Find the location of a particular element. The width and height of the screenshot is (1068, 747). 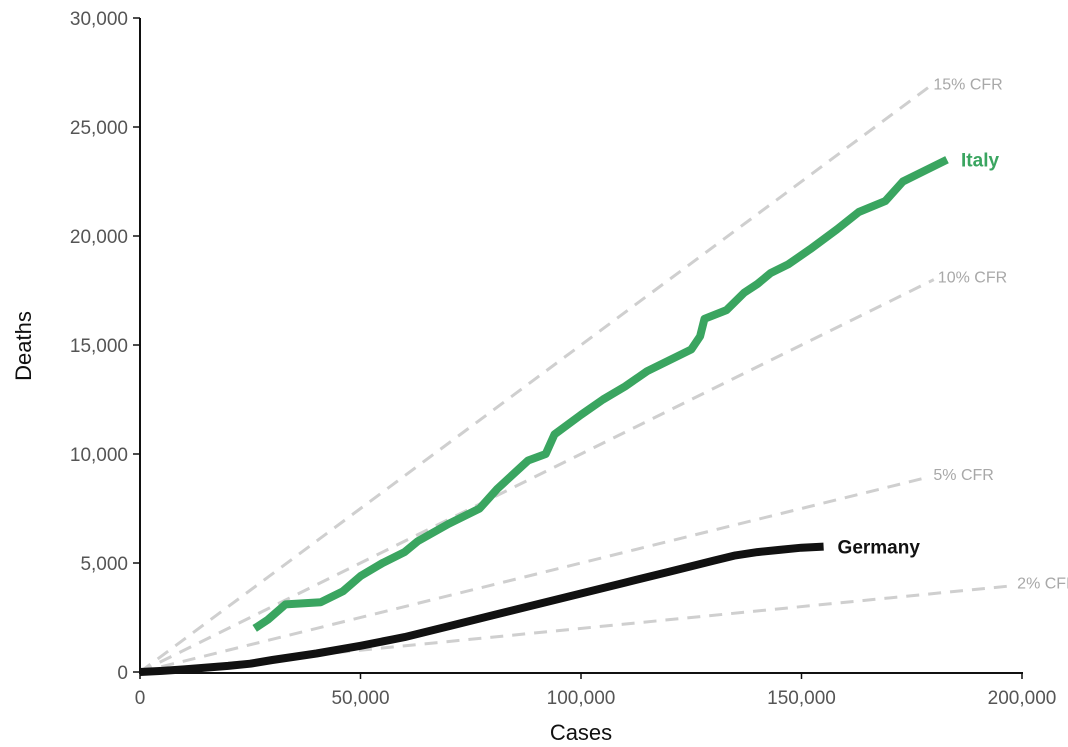

reference-label-10-cfr: 10% CFR is located at coordinates (972, 278).